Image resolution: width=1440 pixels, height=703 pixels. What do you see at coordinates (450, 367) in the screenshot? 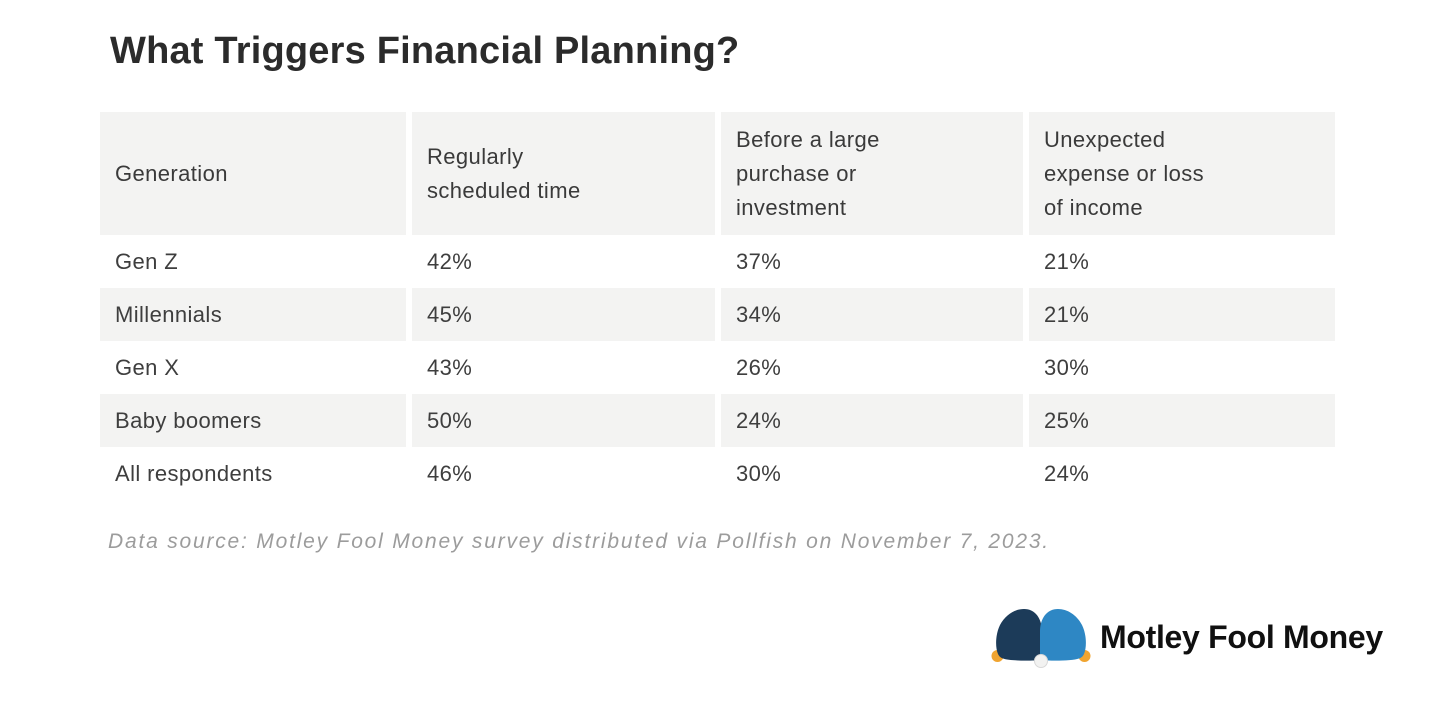
I see `row-value: 43%` at bounding box center [450, 367].